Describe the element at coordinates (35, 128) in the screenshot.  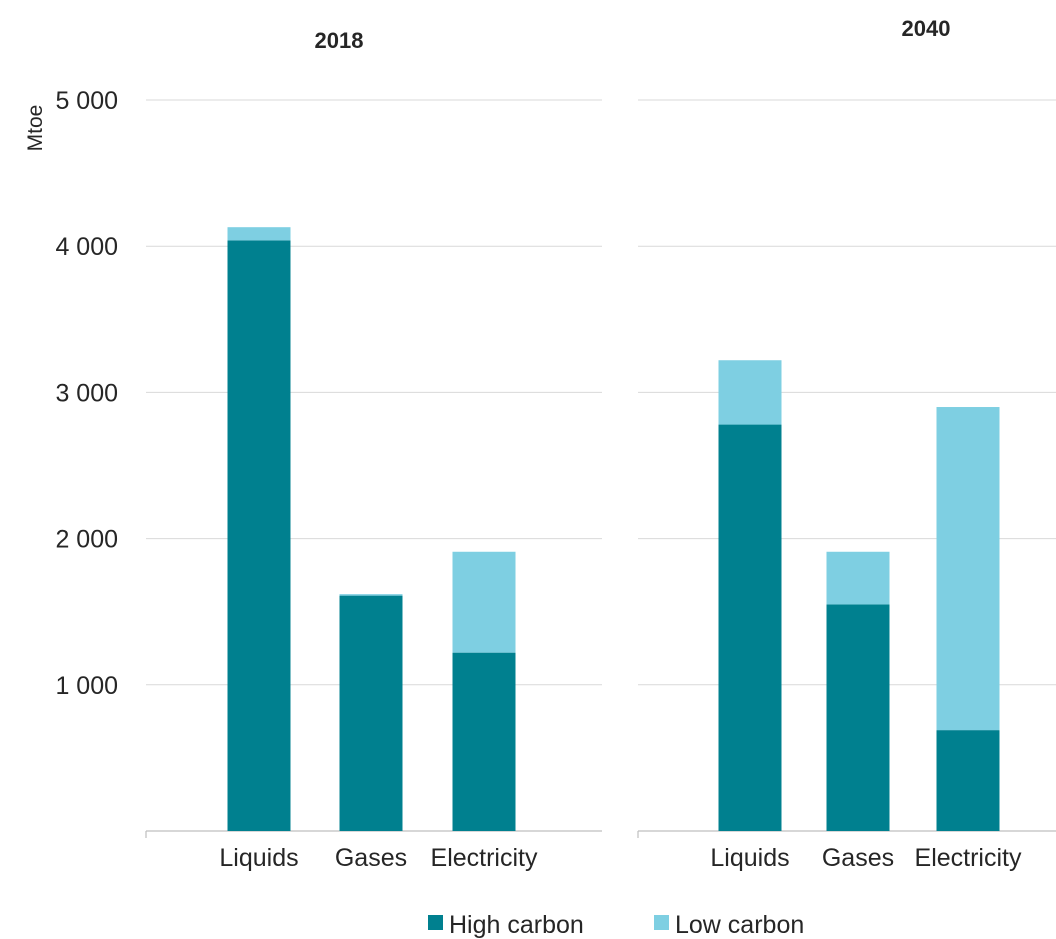
I see `y-axis-label: Mtoe` at that location.